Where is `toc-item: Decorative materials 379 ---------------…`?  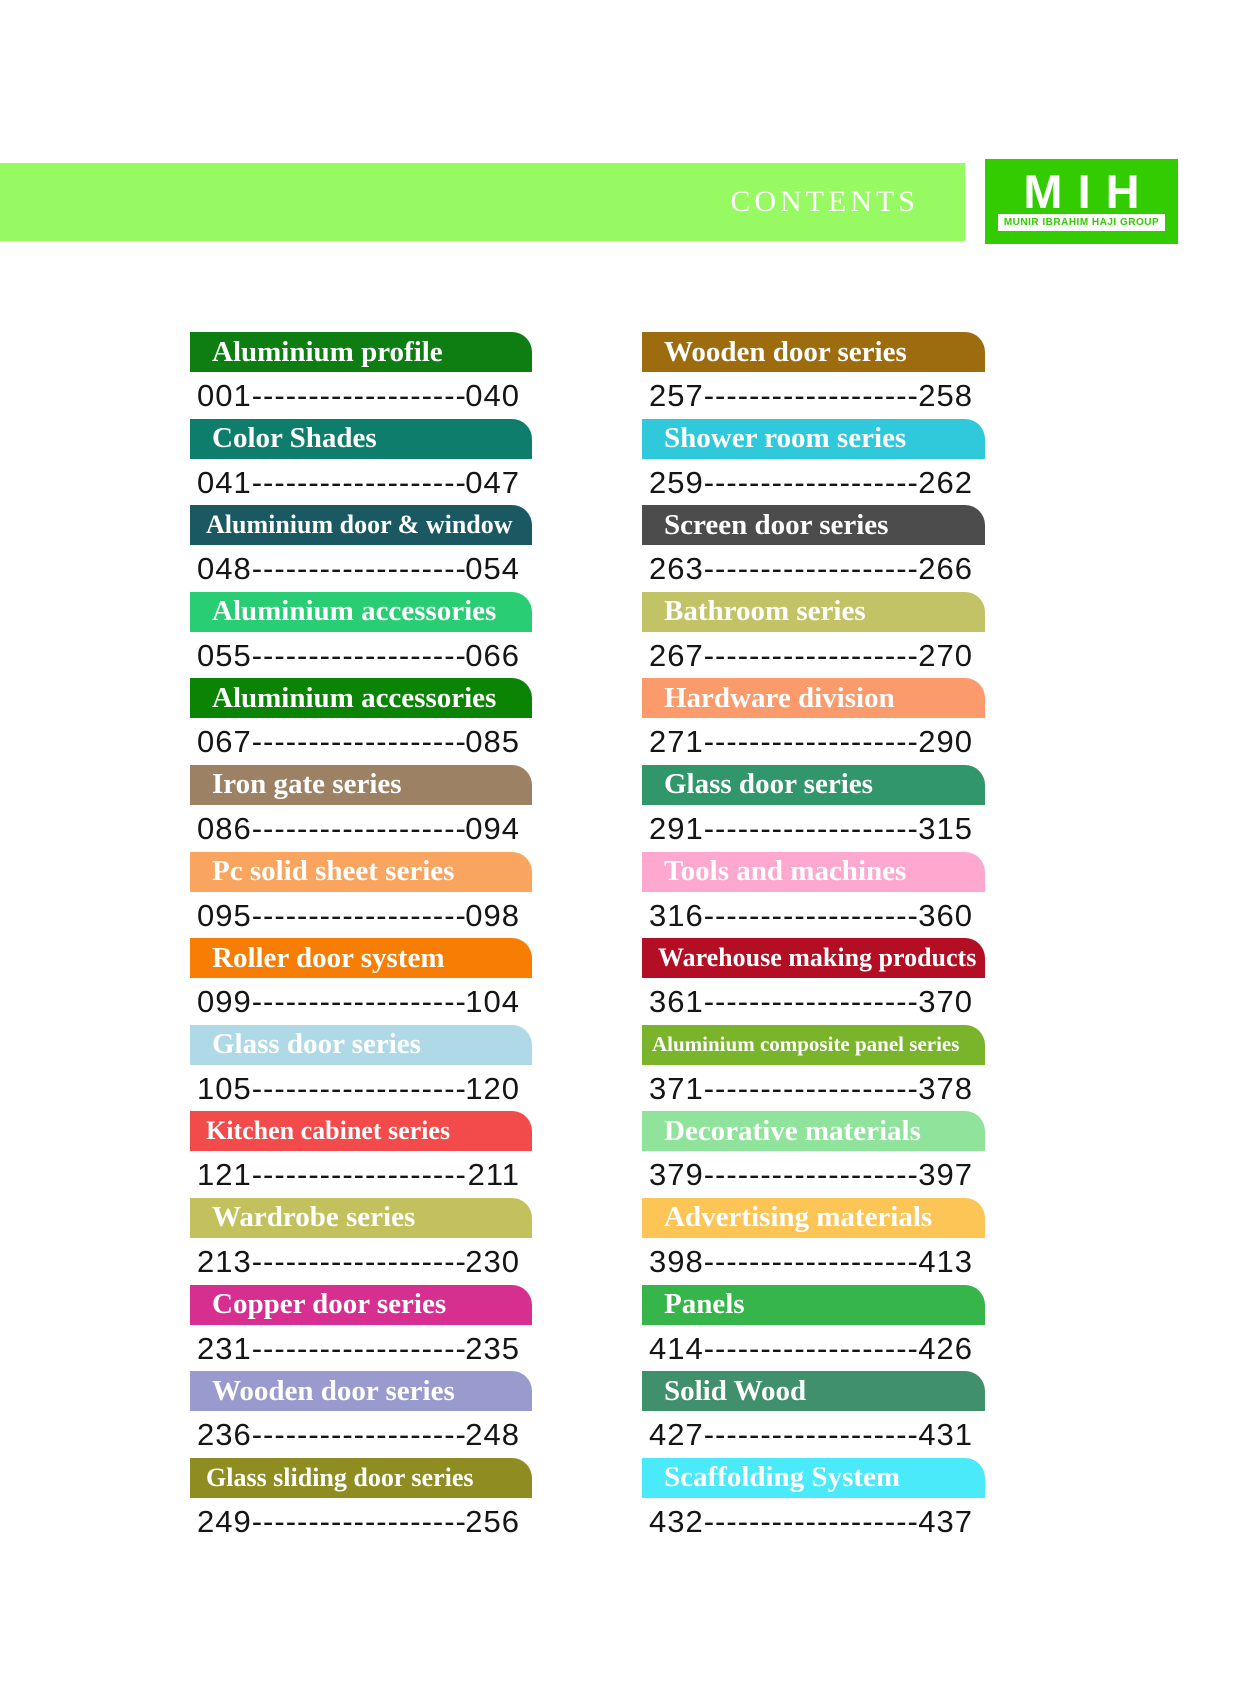 toc-item: Decorative materials 379 ---------------… is located at coordinates (813, 1154).